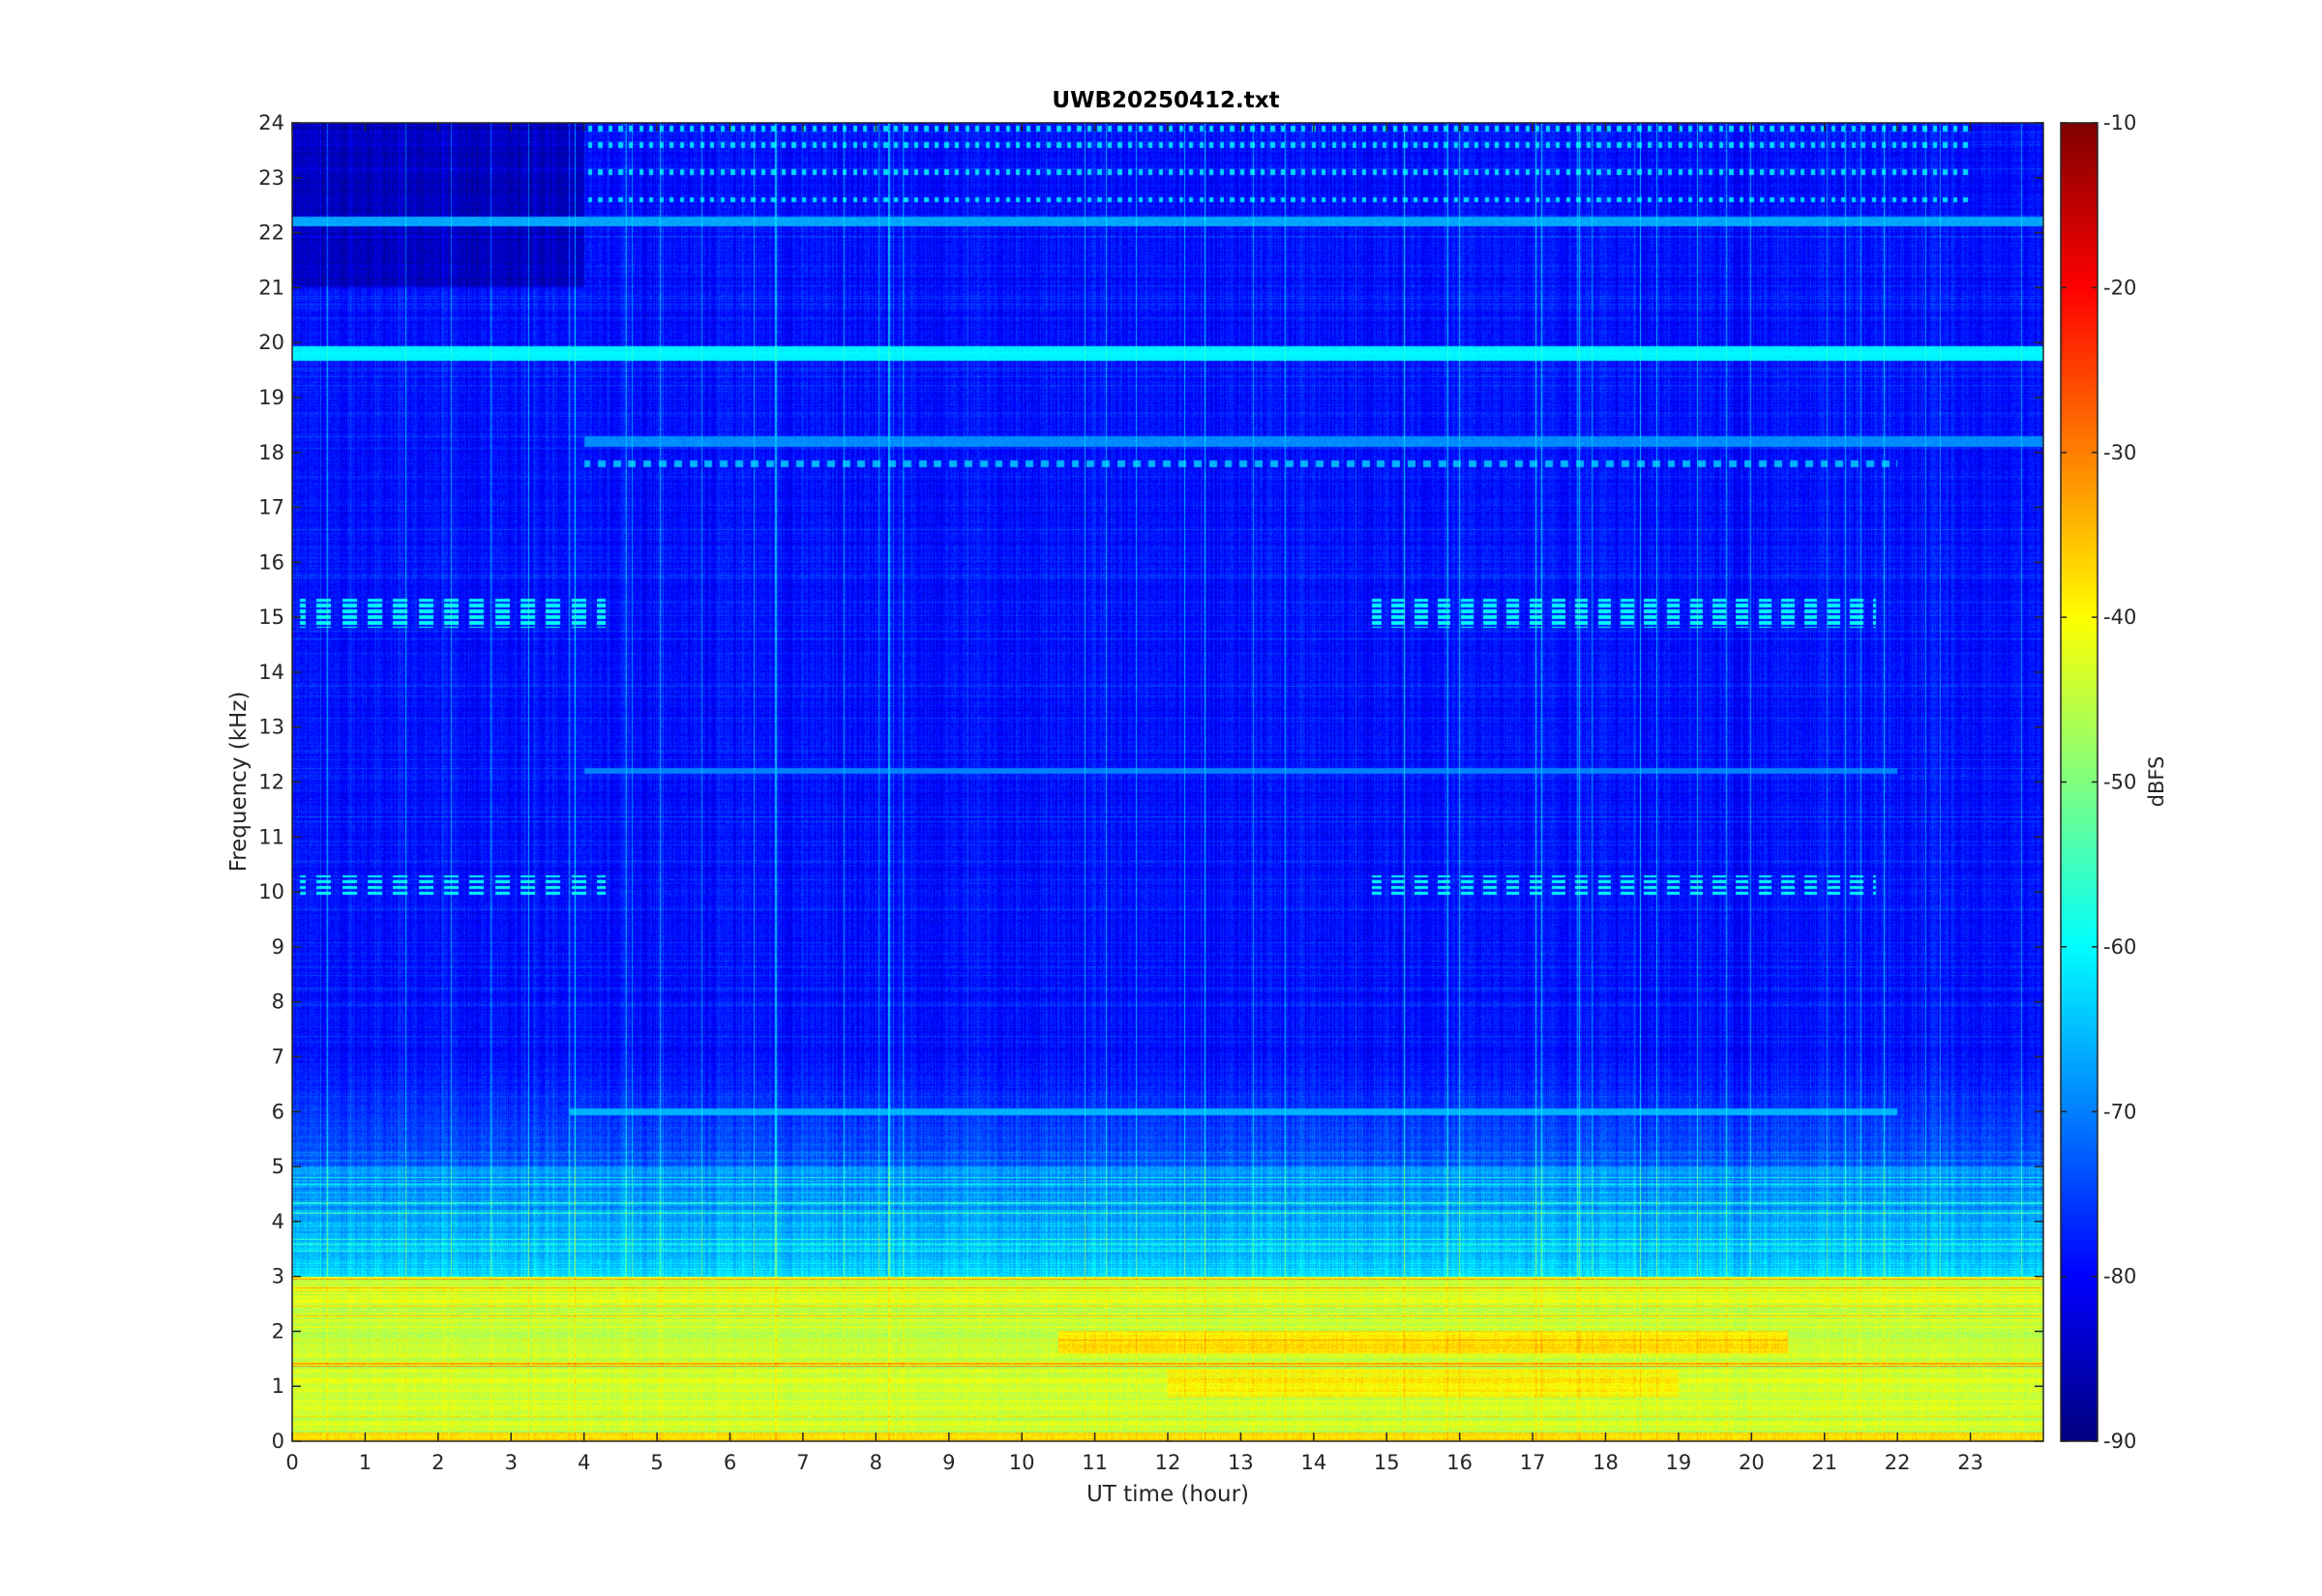 The width and height of the screenshot is (2322, 1596). What do you see at coordinates (2119, 122) in the screenshot?
I see `colorbar-tick-label: -10` at bounding box center [2119, 122].